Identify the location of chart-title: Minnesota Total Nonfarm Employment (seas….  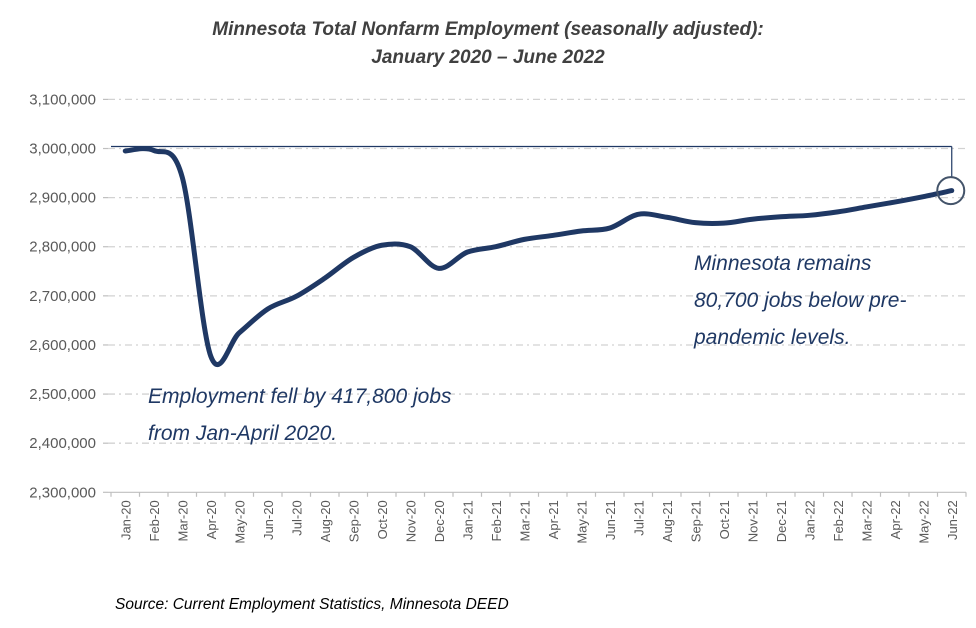
(488, 44).